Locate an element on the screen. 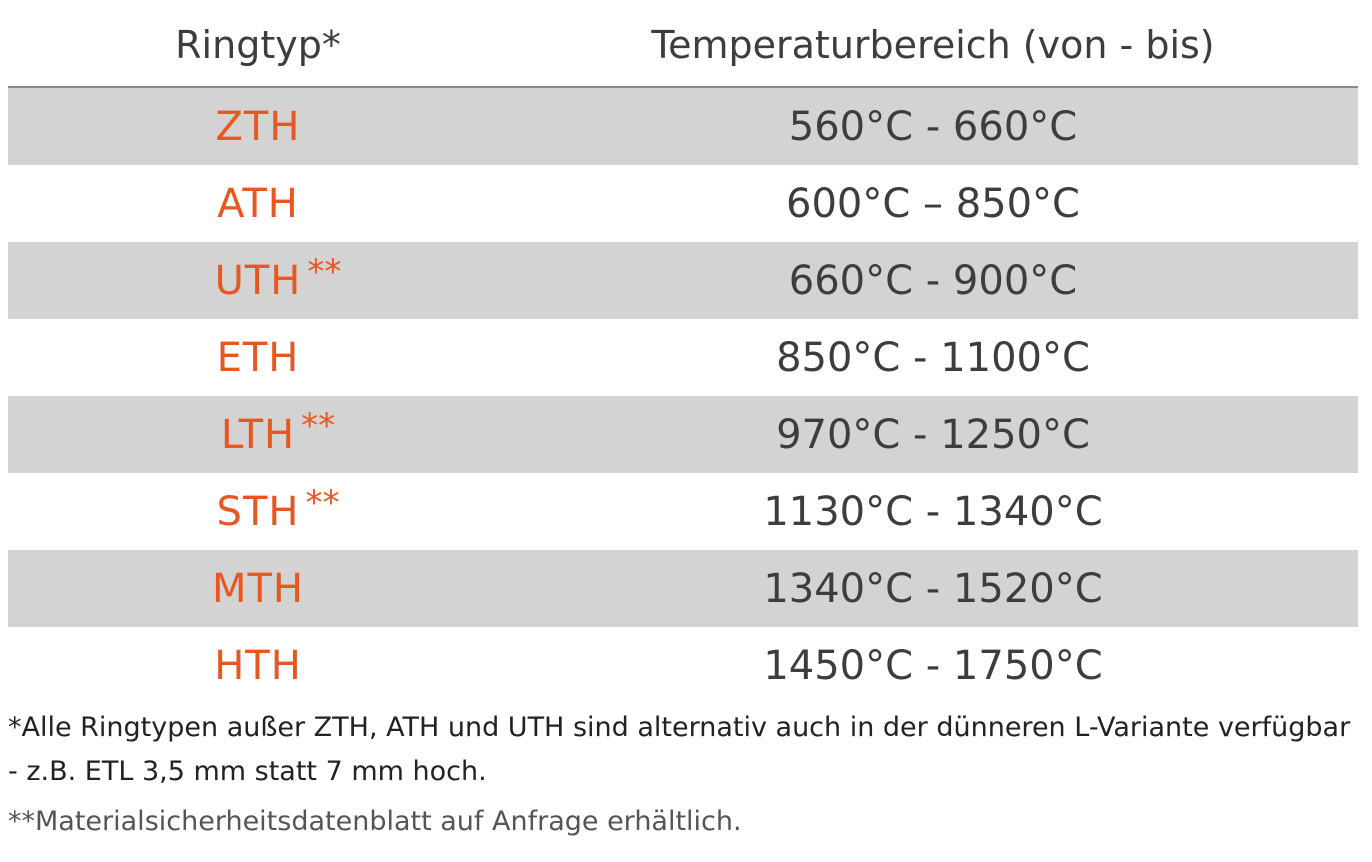 The image size is (1372, 862). table-row: HTH 1450°C - 1750°C is located at coordinates (683, 665).